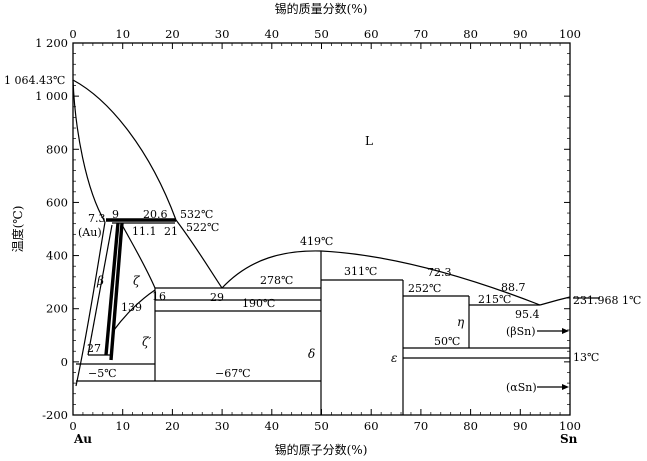  I want to click on bottom-tick-label: 80, so click(470, 426).